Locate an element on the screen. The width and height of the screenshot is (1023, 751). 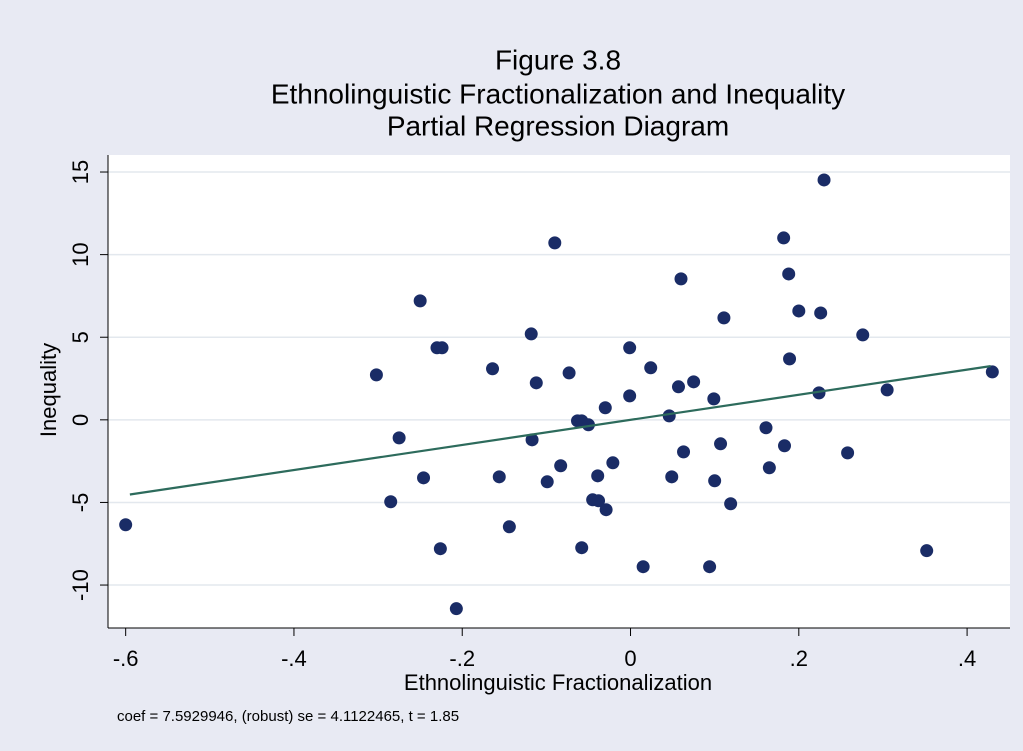
y-tick-label: -5 is located at coordinates (80, 503).